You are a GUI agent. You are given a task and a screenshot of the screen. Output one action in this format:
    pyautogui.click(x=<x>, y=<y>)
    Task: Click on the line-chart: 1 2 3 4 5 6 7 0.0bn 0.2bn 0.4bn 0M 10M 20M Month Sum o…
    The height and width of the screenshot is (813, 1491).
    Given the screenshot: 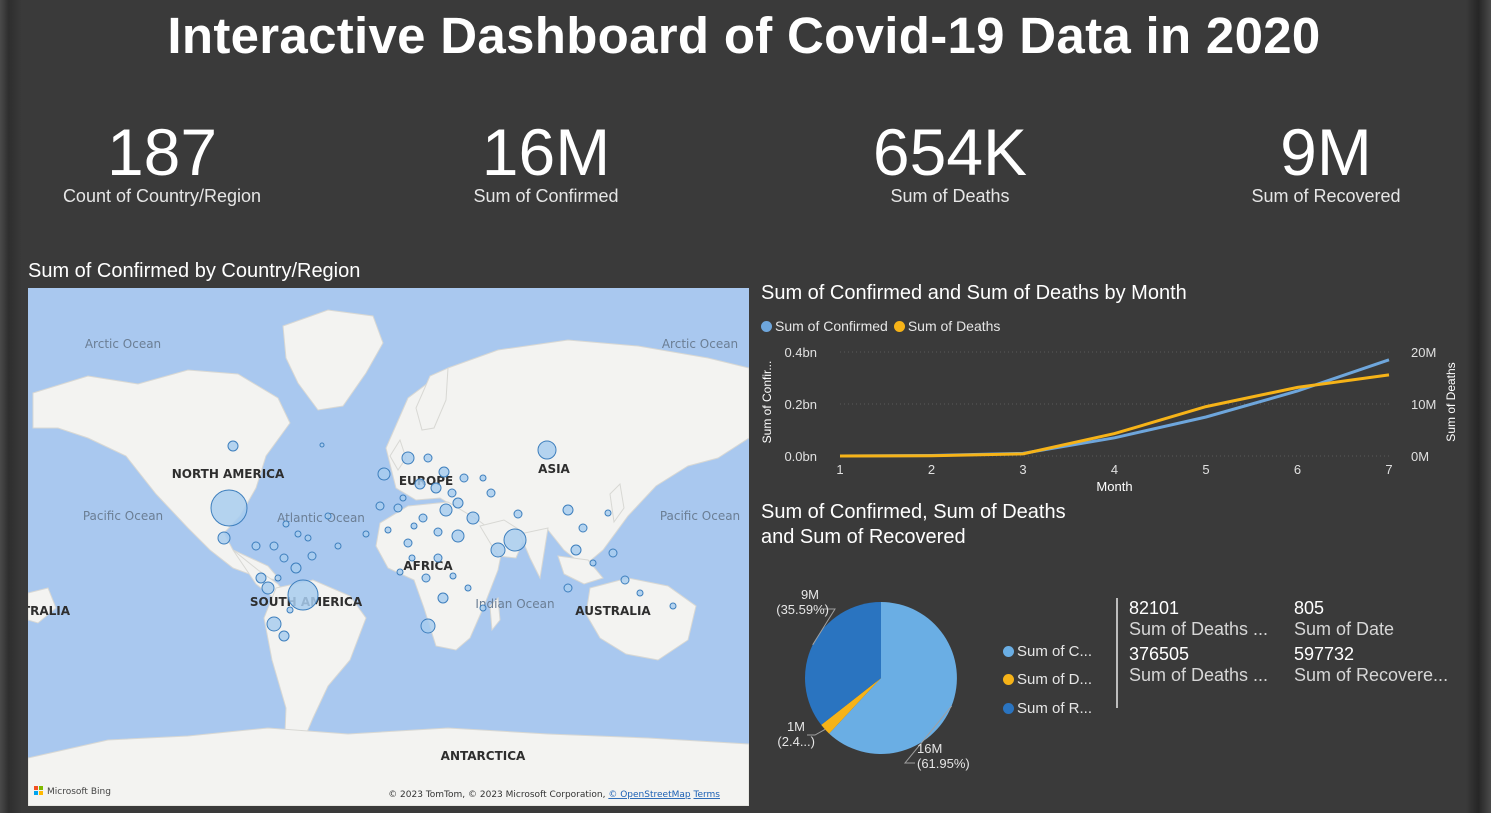 What is the action you would take?
    pyautogui.click(x=1110, y=419)
    